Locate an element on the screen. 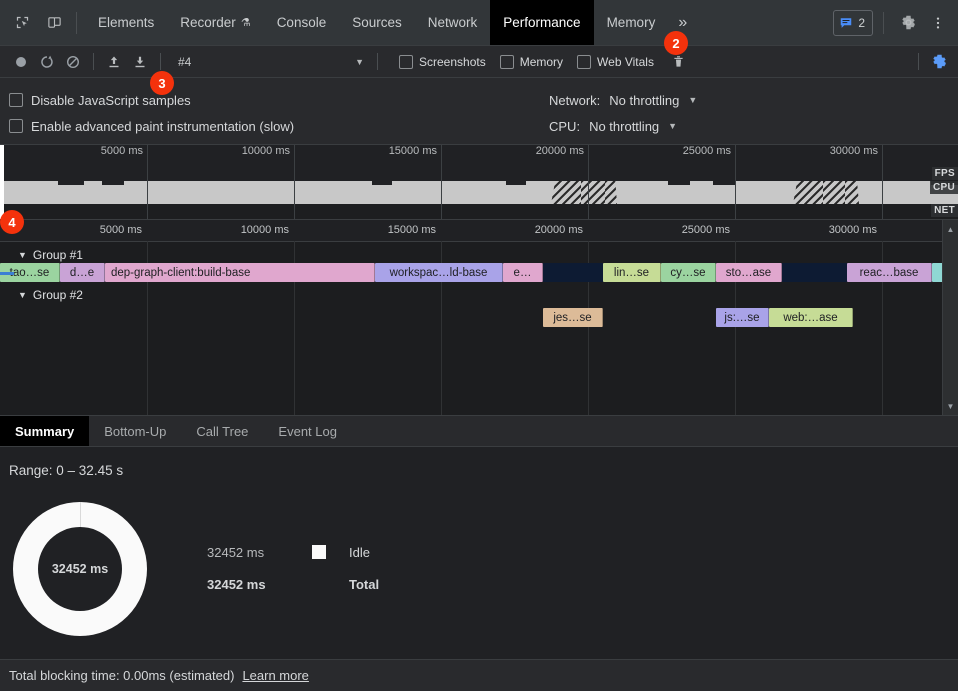 The width and height of the screenshot is (958, 691). legend-idle-label: Idle is located at coordinates (359, 552).